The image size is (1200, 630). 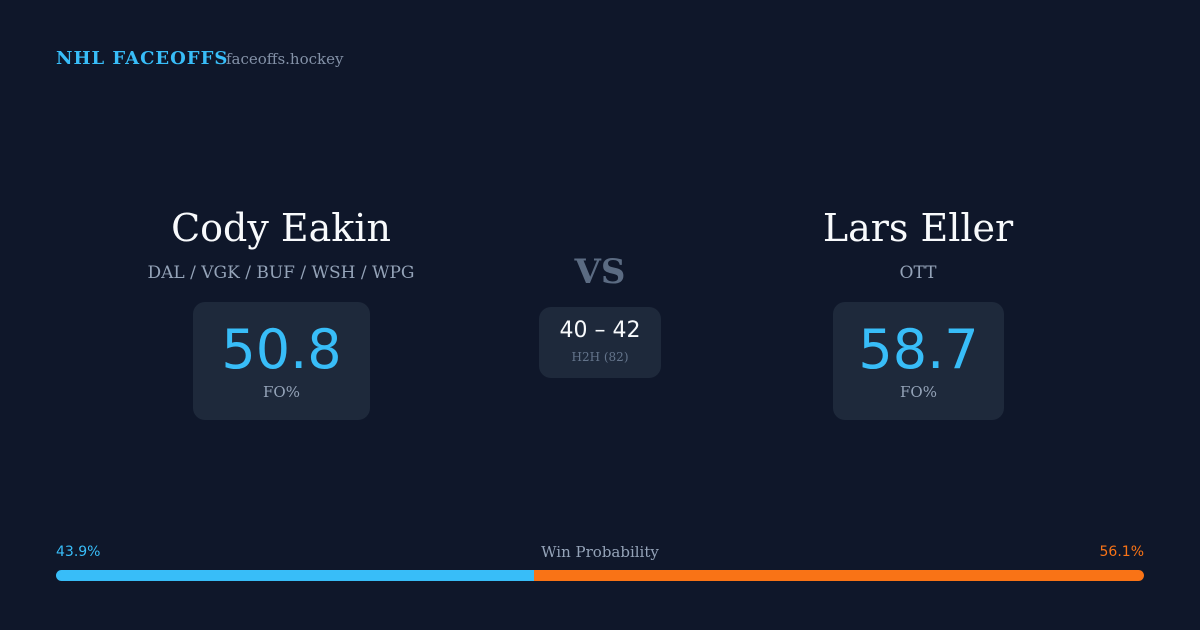 I want to click on player-name: Lars Eller, so click(x=918, y=228).